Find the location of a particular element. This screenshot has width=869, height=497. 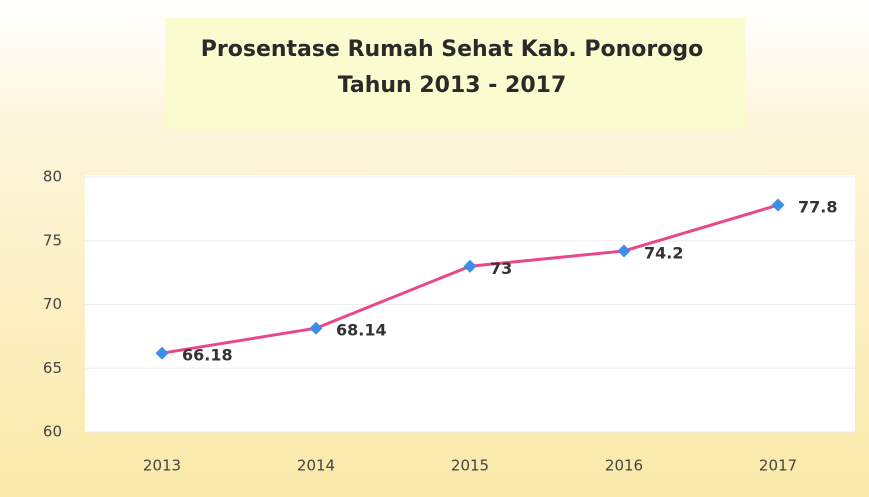

y-tick-label: 70 is located at coordinates (52, 304).